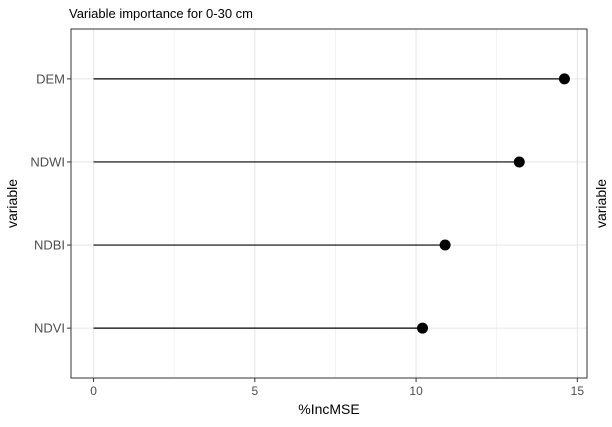 The image size is (612, 427). I want to click on x-axis-label: %IncMSE, so click(328, 409).